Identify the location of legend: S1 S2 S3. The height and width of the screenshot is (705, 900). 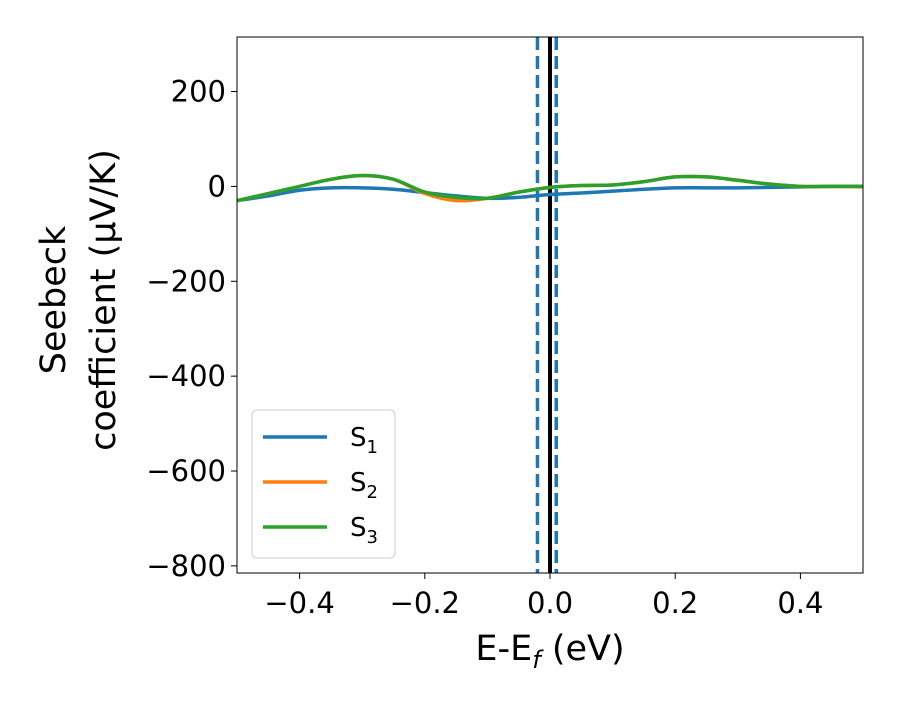
(323, 484).